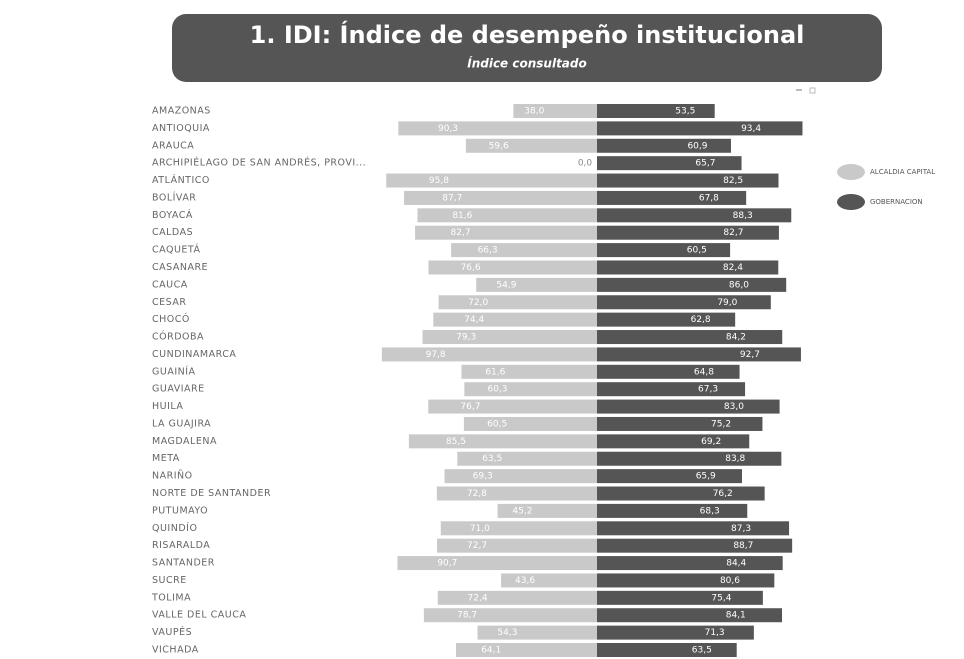  Describe the element at coordinates (184, 441) in the screenshot. I see `category-label: MAGDALENA` at that location.